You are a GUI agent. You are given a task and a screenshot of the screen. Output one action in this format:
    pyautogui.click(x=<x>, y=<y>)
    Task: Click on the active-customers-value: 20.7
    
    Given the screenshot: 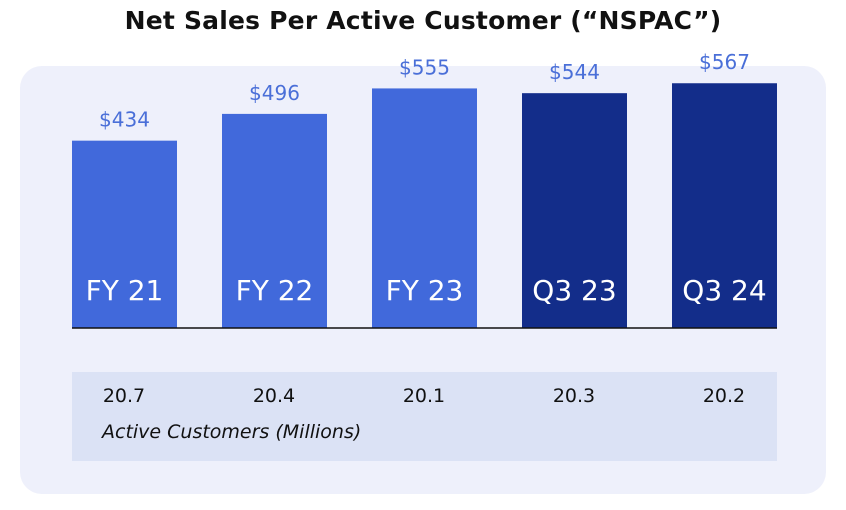 What is the action you would take?
    pyautogui.click(x=124, y=396)
    